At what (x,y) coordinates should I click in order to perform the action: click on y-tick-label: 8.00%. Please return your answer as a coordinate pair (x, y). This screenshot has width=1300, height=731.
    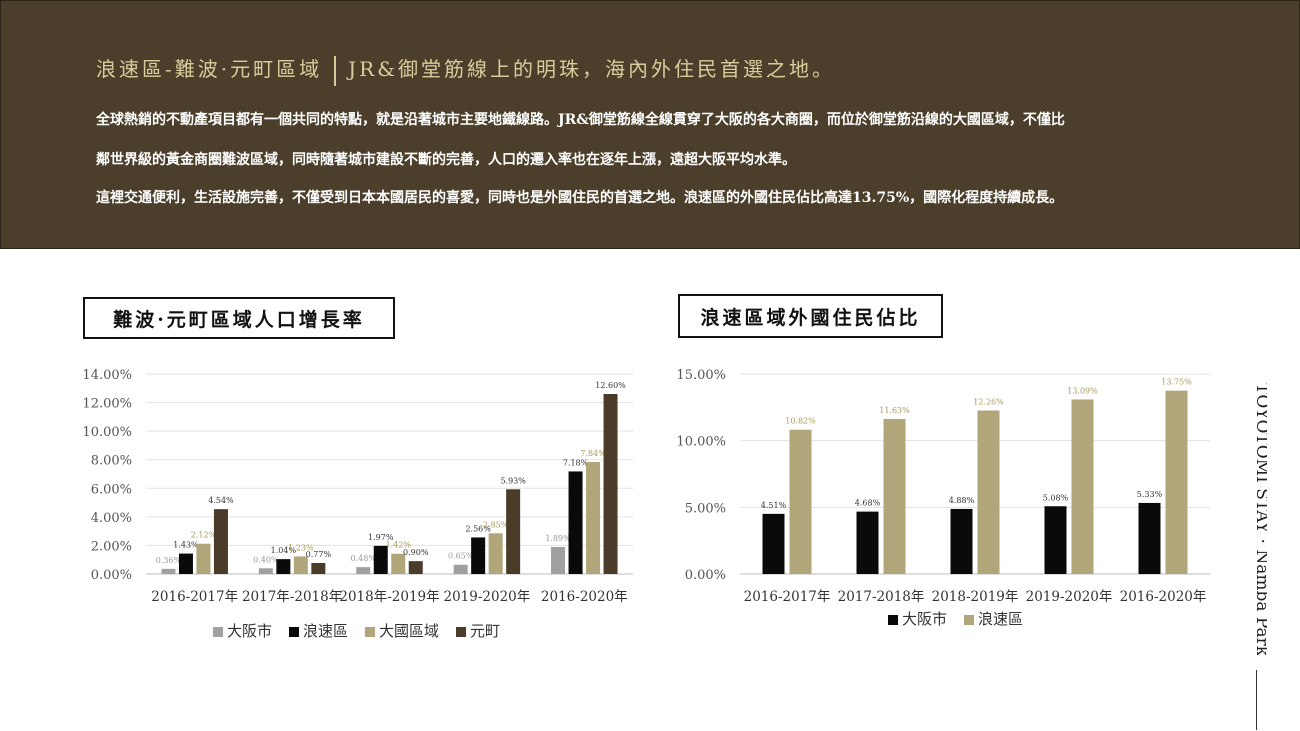
    Looking at the image, I should click on (111, 461).